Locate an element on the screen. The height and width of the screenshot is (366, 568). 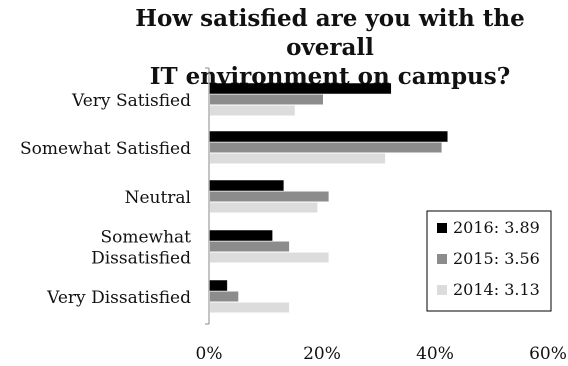
category-label: Somewhat Satisfied is located at coordinates (105, 149).